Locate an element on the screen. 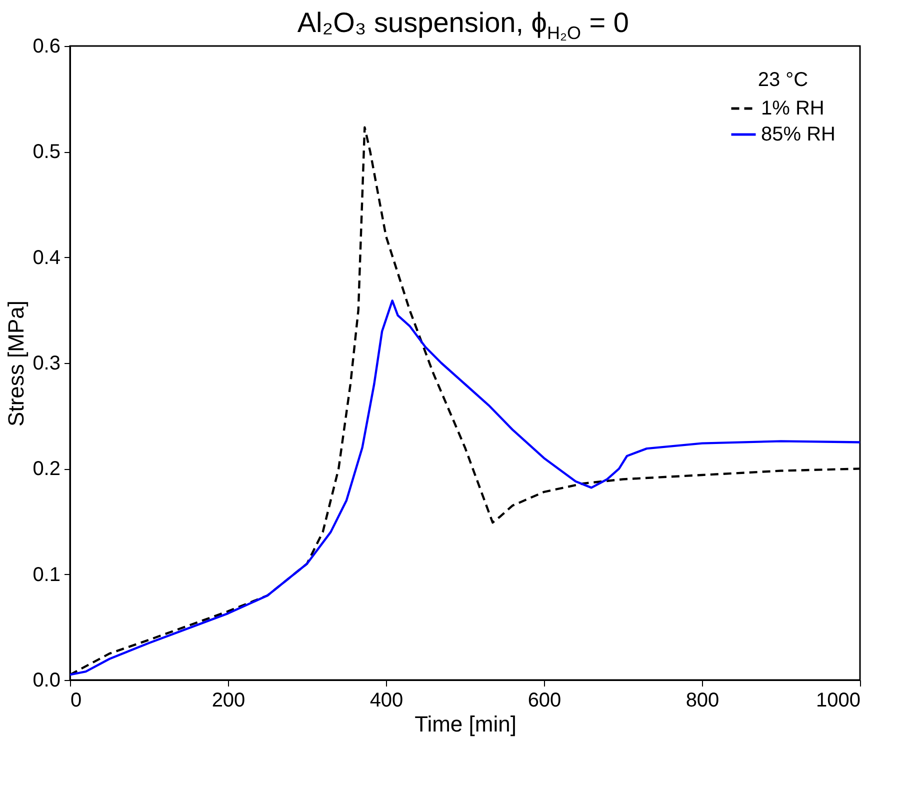 This screenshot has width=922, height=794. x-tick-label: 0 is located at coordinates (76, 701).